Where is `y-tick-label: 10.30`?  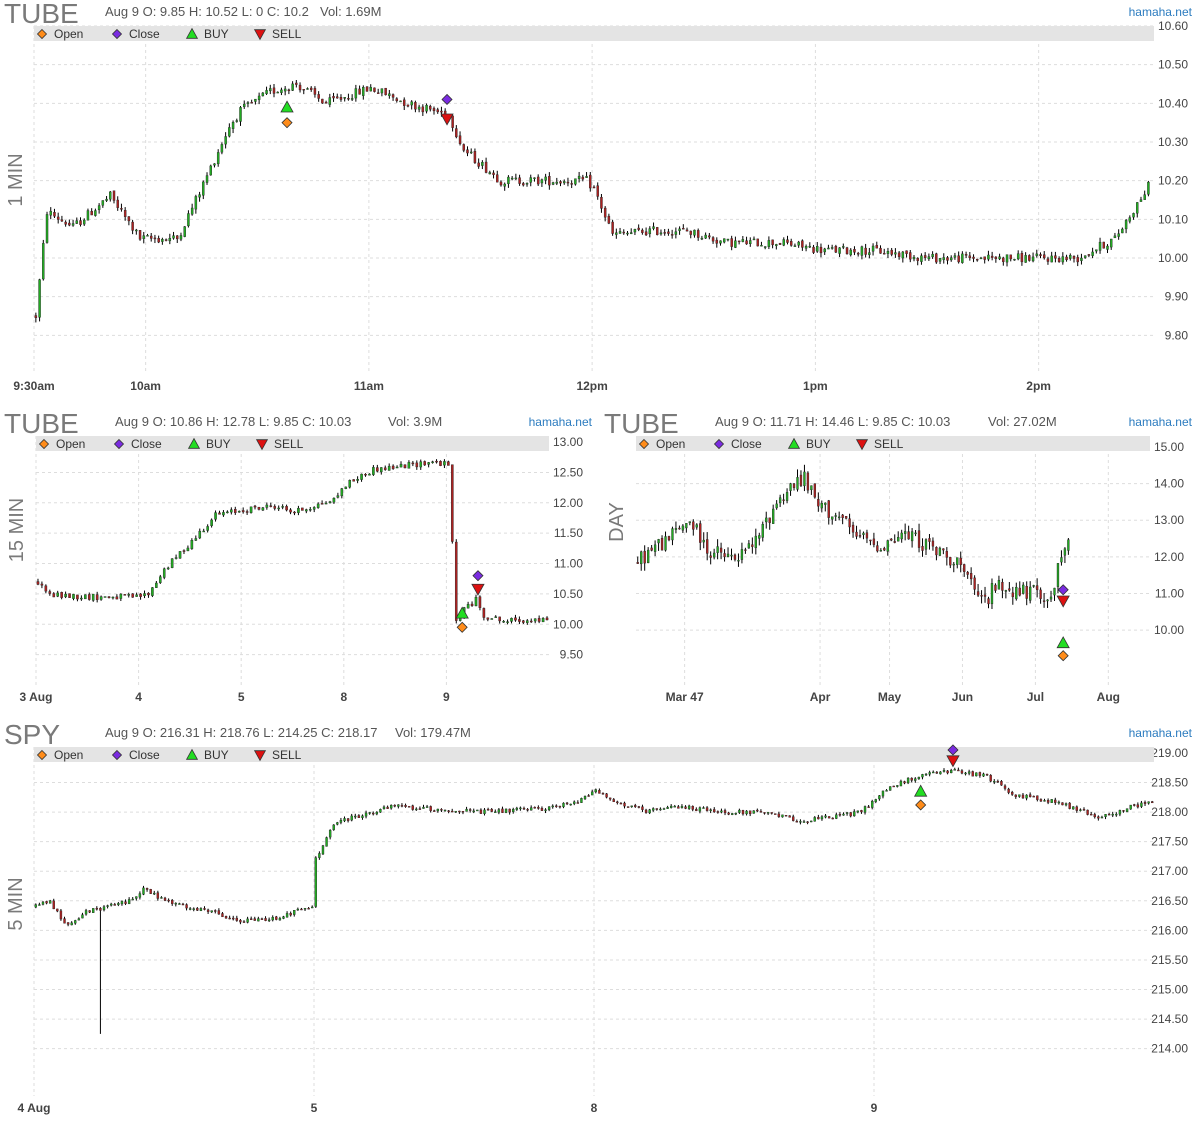 y-tick-label: 10.30 is located at coordinates (1173, 142).